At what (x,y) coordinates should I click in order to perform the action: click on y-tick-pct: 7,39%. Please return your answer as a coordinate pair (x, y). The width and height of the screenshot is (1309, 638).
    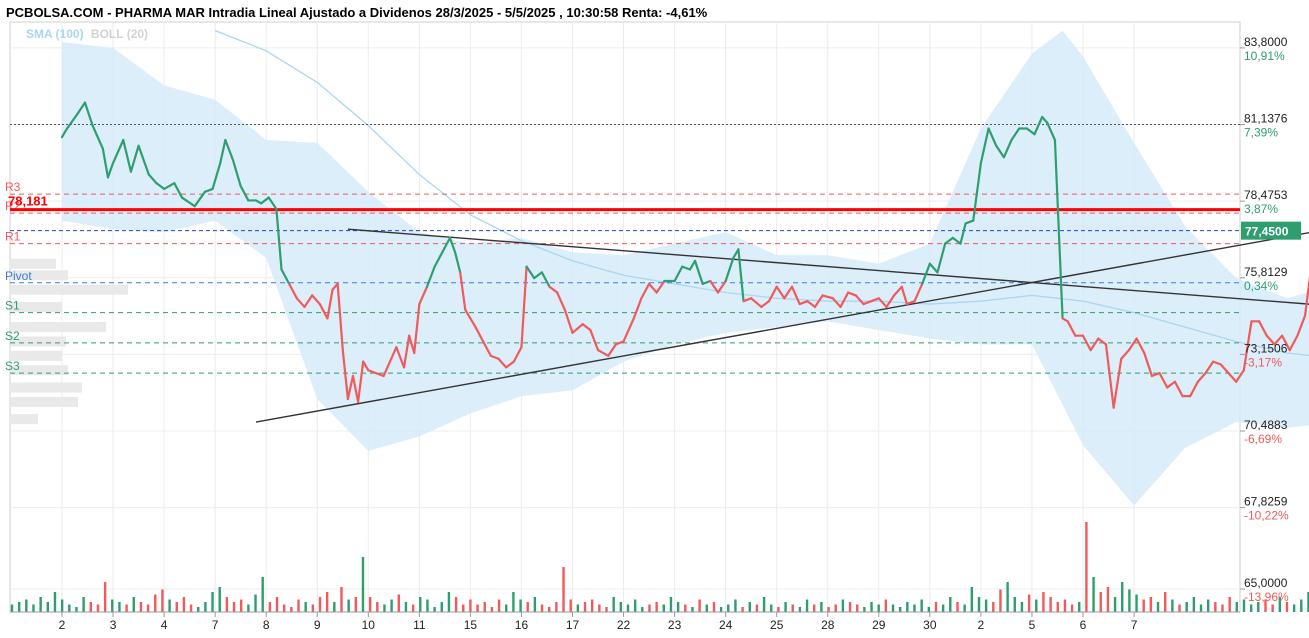
    Looking at the image, I should click on (1261, 133).